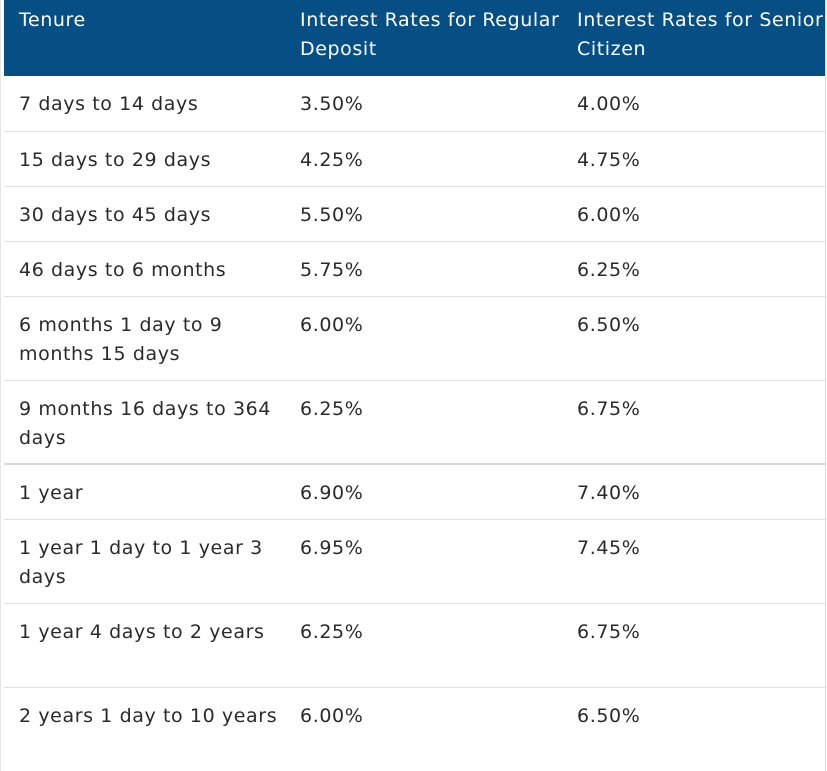  Describe the element at coordinates (144, 492) in the screenshot. I see `tenure-cell: 1 year` at that location.